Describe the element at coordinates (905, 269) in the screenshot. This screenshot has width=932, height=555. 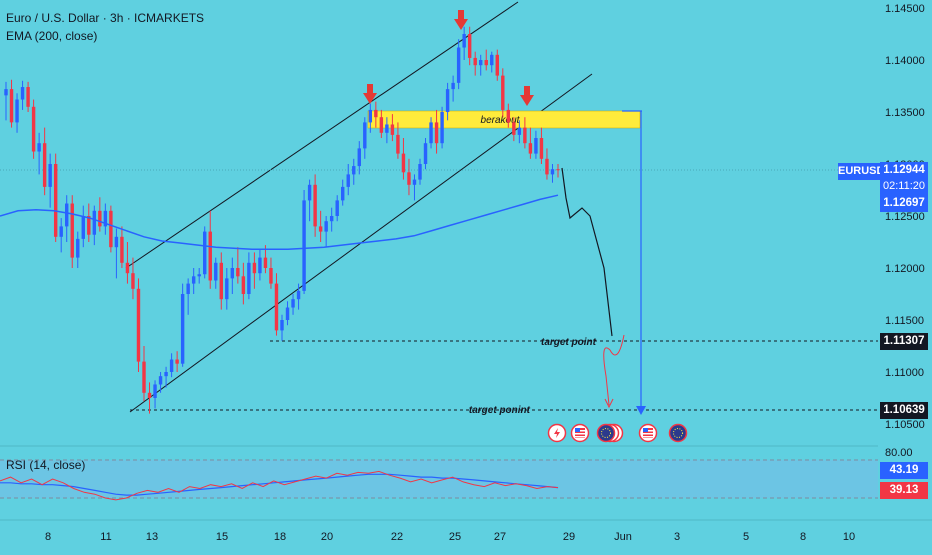
I see `price-tick-label: 1.12000` at that location.